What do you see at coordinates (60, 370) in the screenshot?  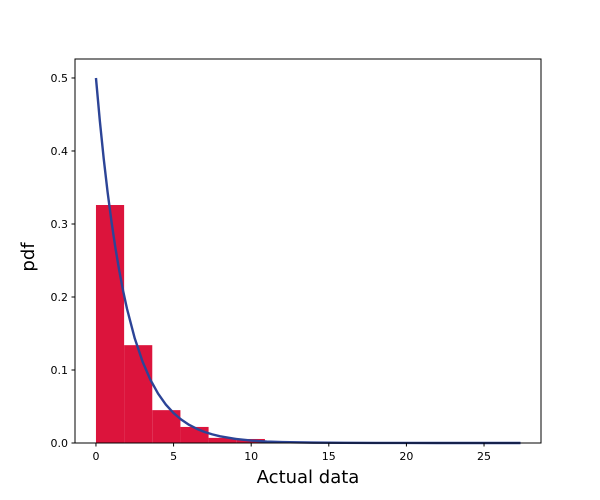 I see `y-tick-label: 0.1` at bounding box center [60, 370].